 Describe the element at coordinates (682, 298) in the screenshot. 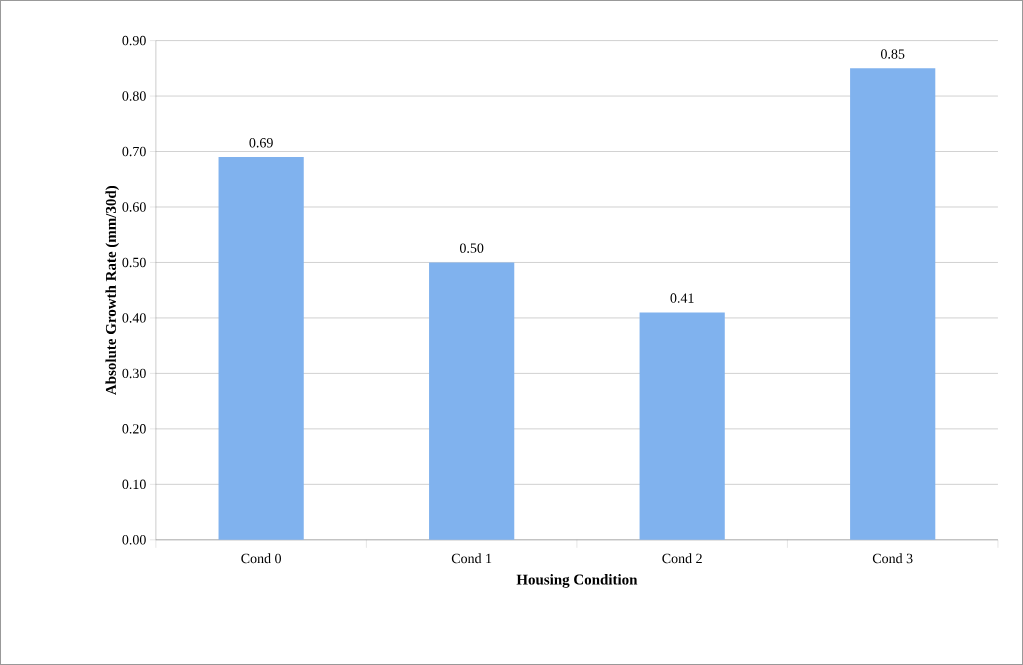

I see `data-label: 0.41` at that location.